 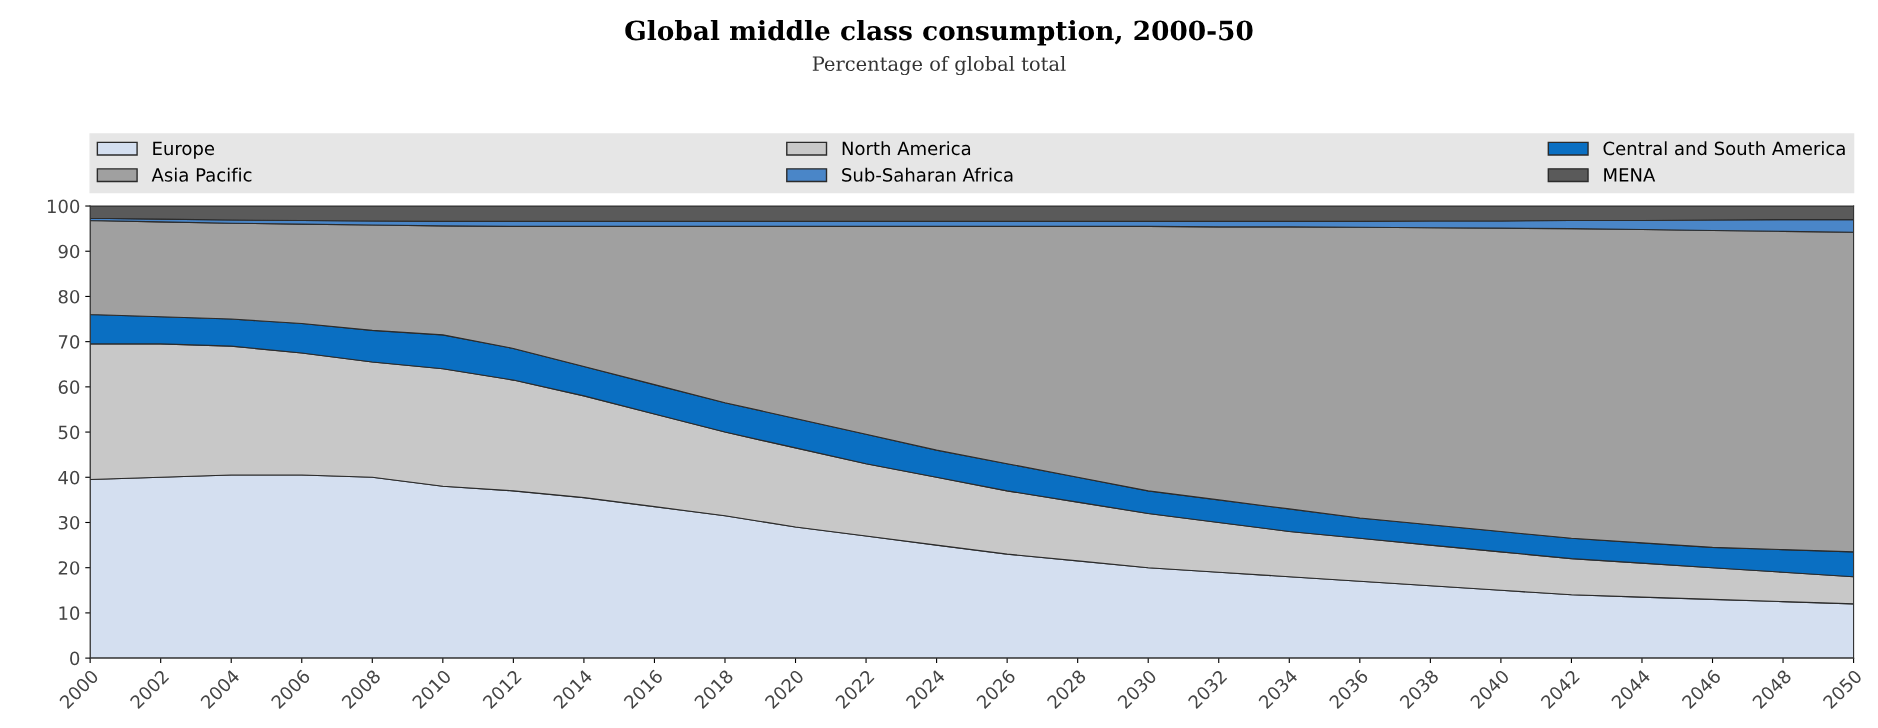 What do you see at coordinates (69, 477) in the screenshot?
I see `y-tick-label: 40` at bounding box center [69, 477].